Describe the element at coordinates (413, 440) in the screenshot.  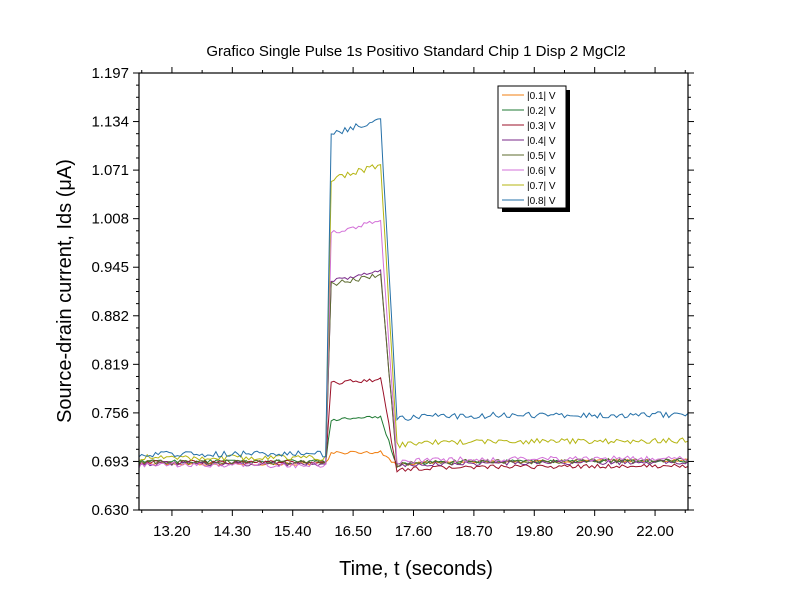
I see `series-line` at that location.